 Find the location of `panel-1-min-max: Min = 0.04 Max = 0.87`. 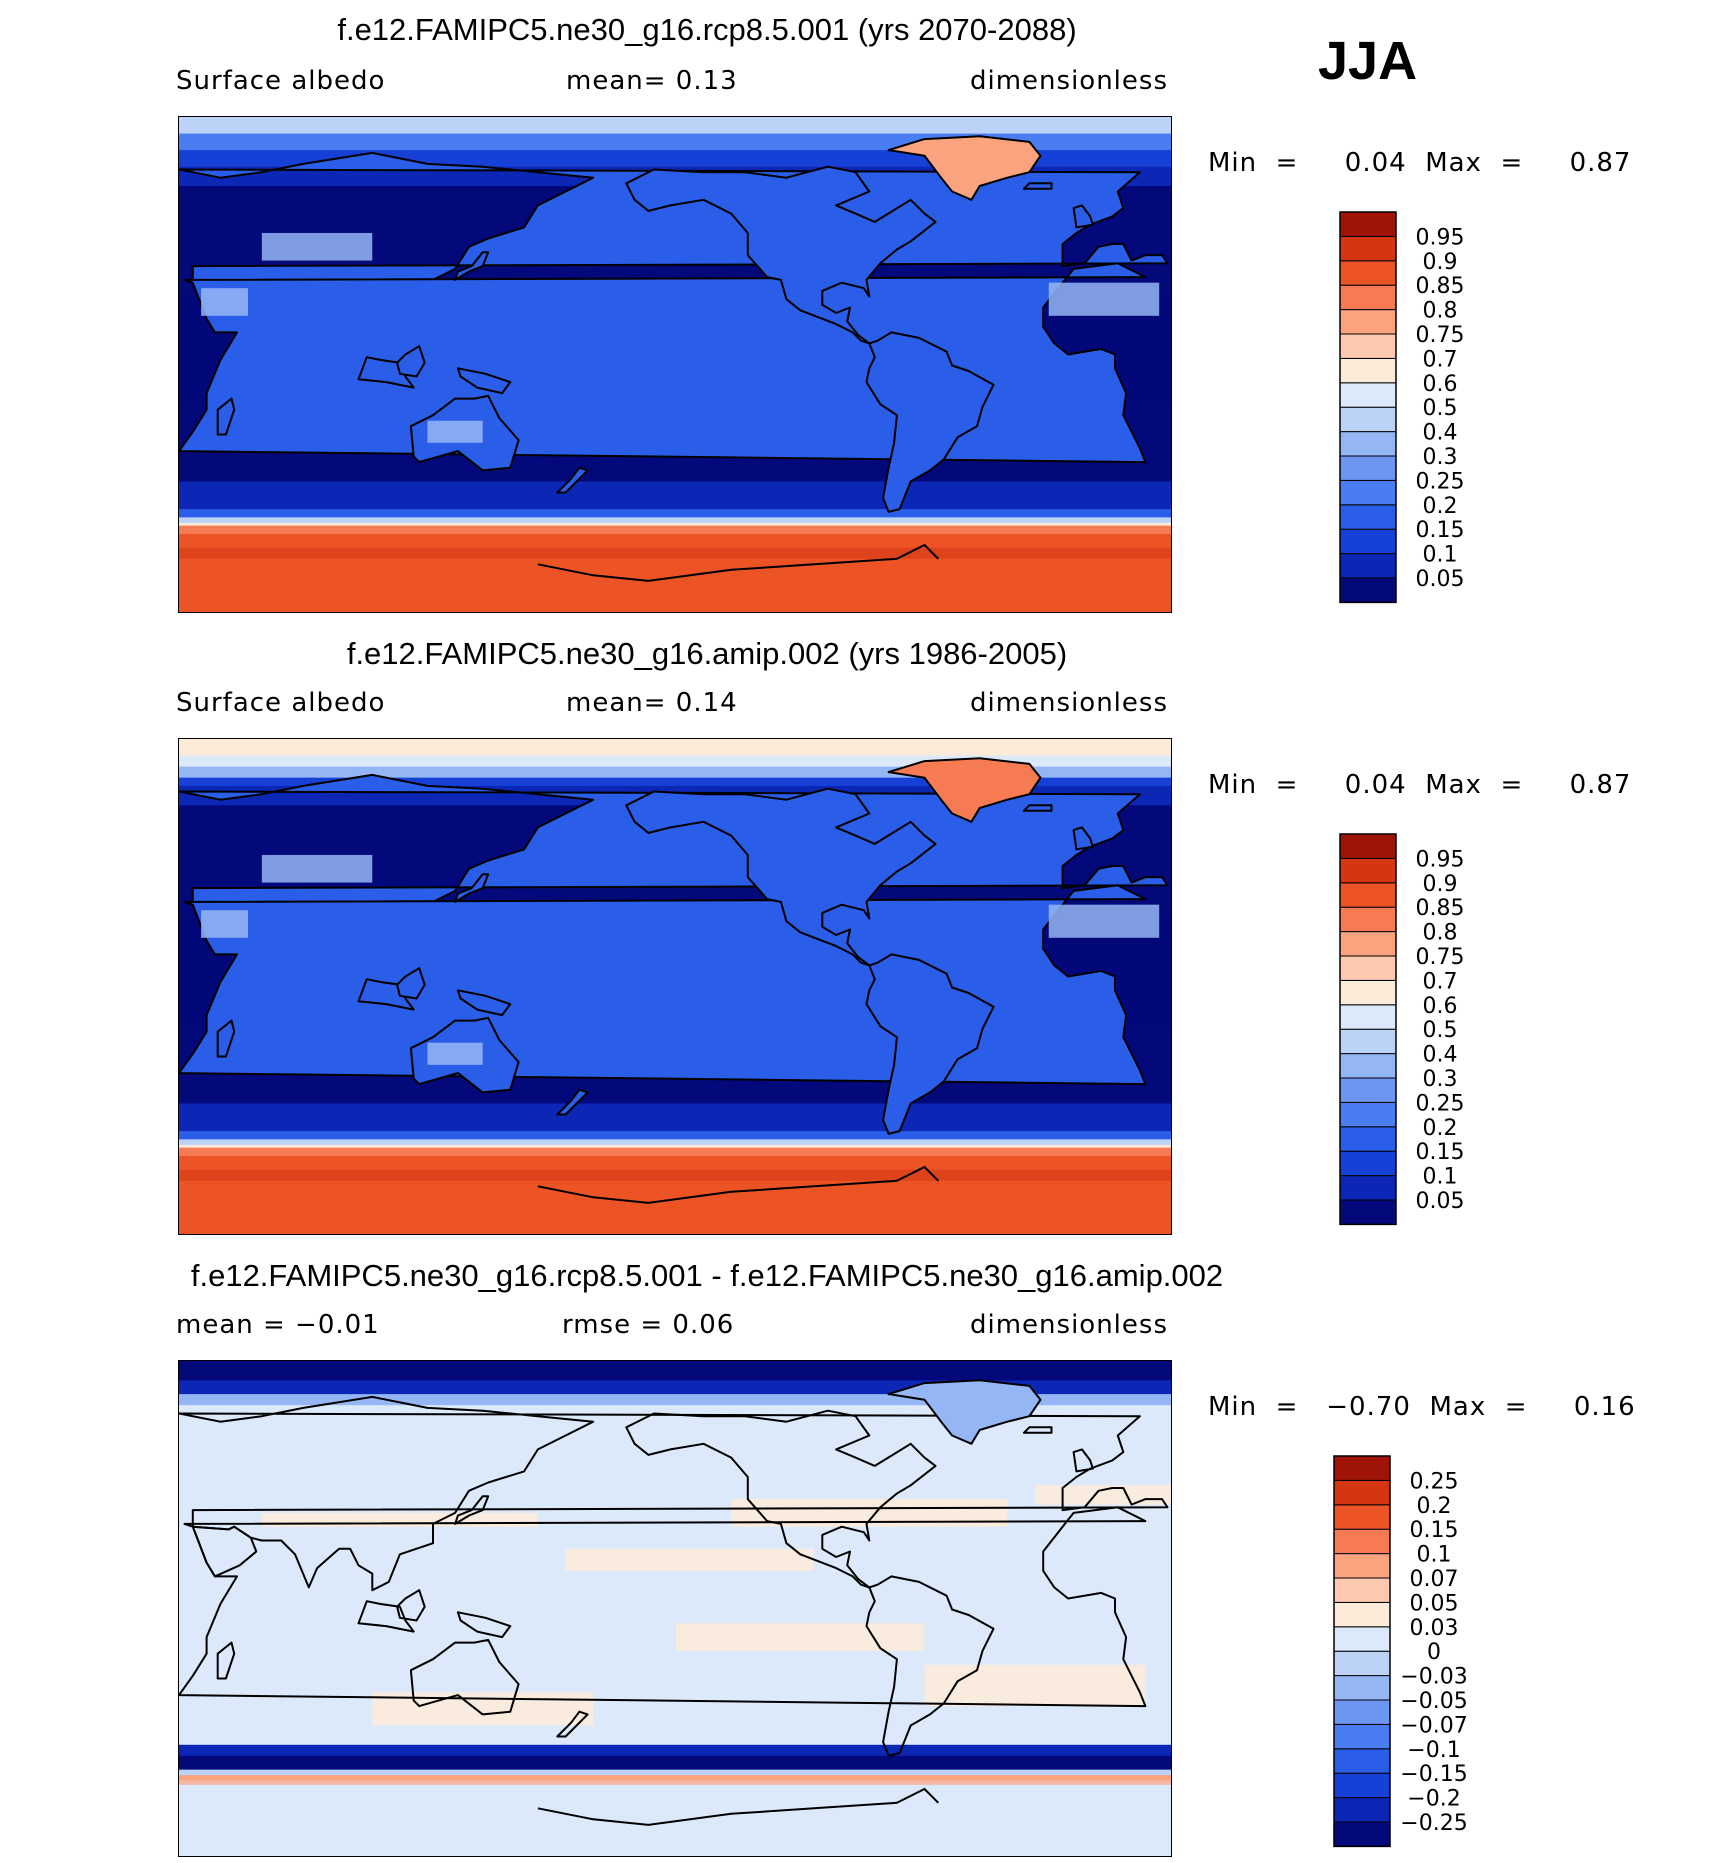

panel-1-min-max: Min = 0.04 Max = 0.87 is located at coordinates (1420, 163).